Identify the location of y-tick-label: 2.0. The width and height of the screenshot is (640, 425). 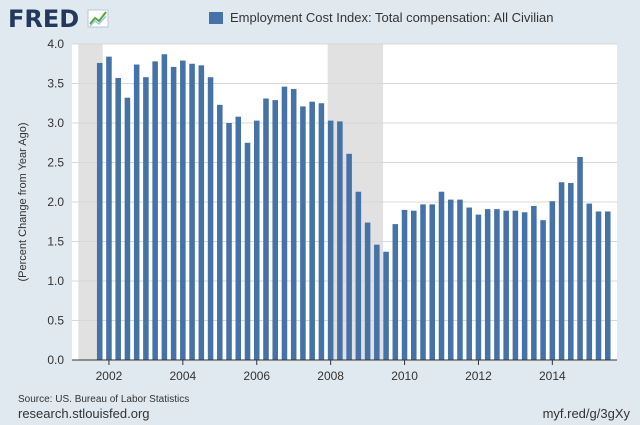
(55, 202).